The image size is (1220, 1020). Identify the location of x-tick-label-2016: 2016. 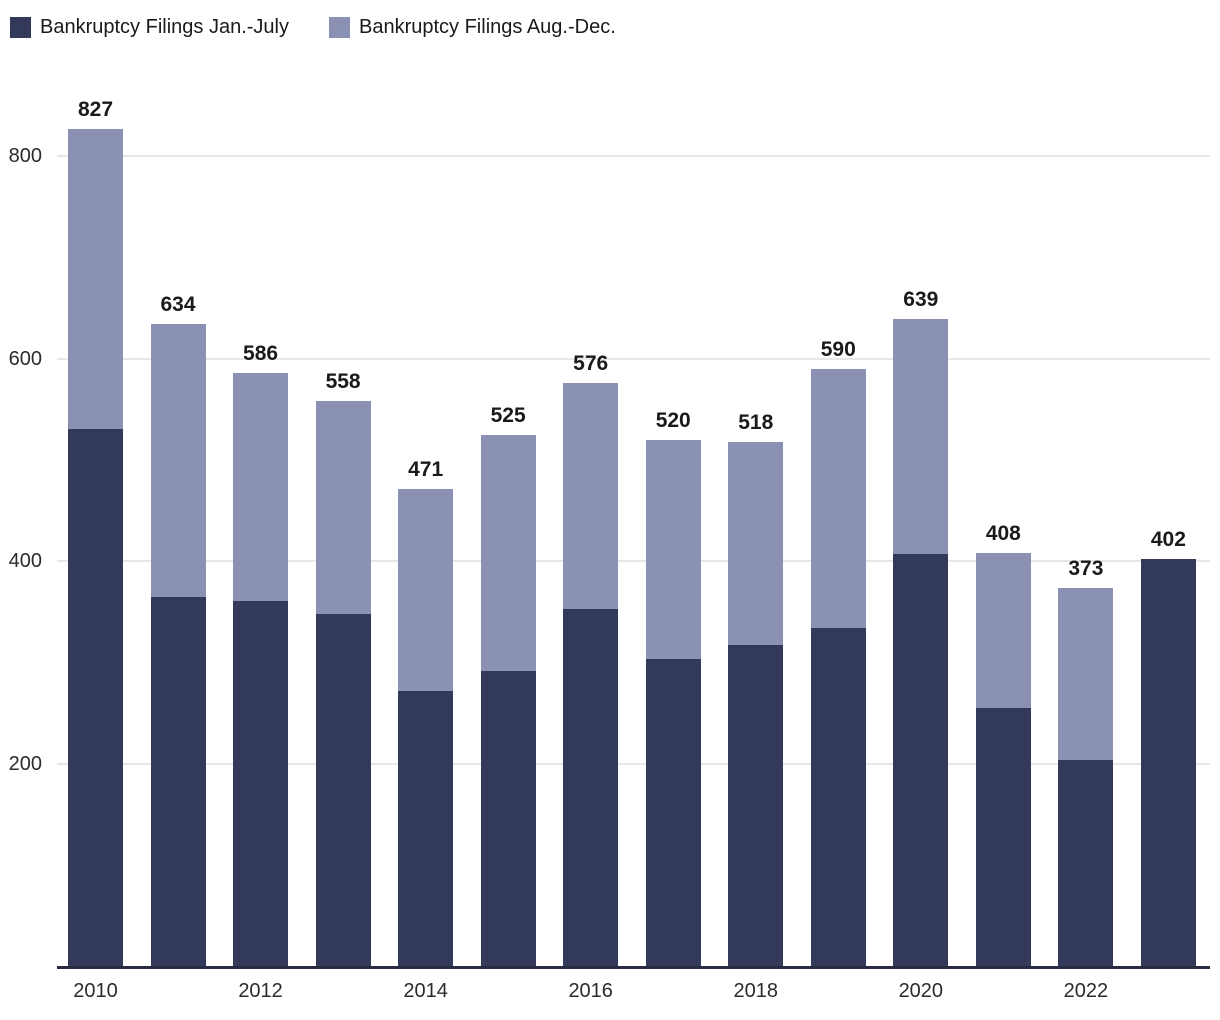
(590, 991).